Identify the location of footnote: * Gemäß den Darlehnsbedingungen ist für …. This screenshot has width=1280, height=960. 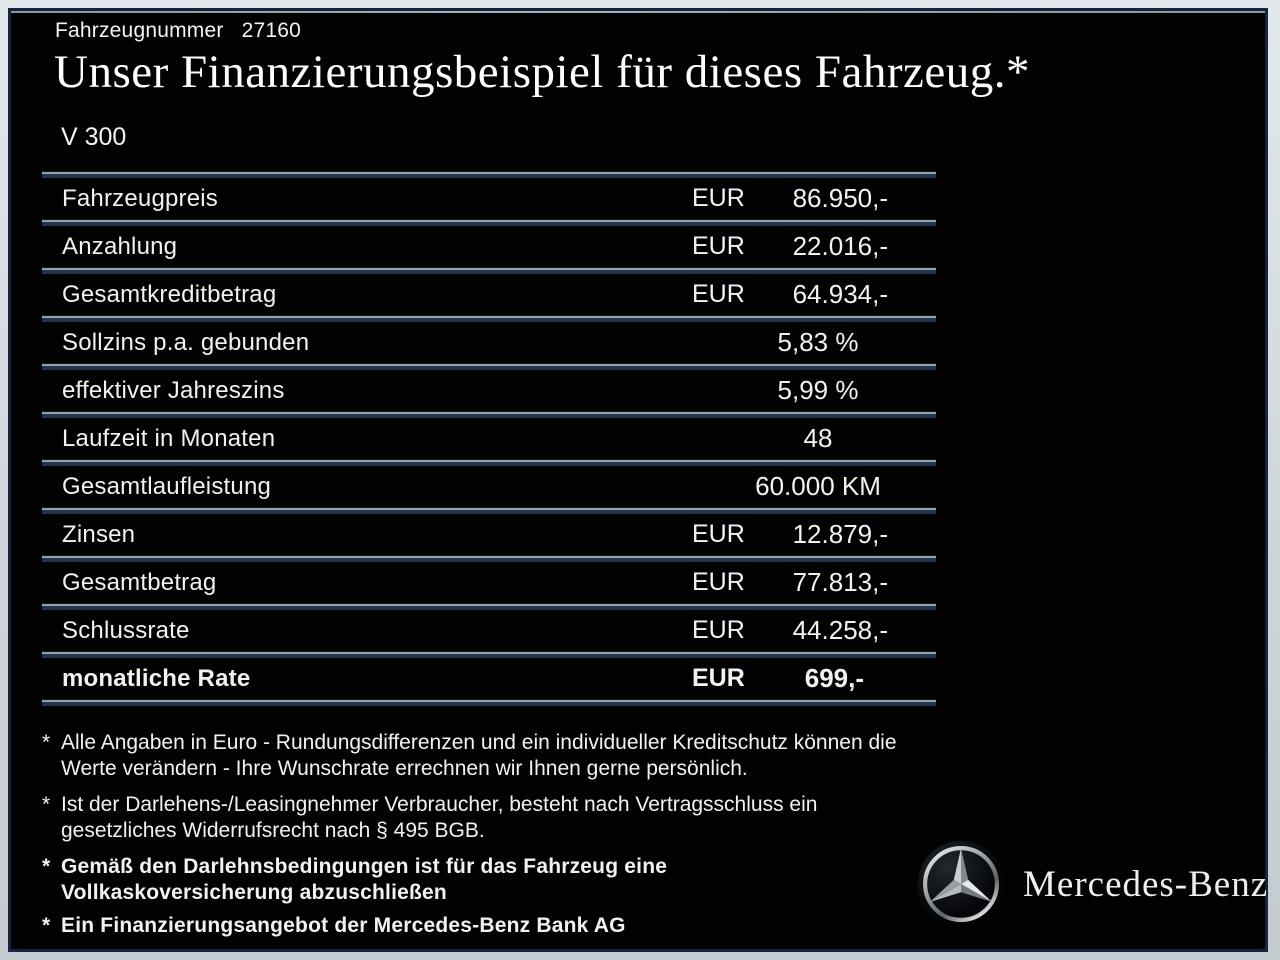
(502, 880).